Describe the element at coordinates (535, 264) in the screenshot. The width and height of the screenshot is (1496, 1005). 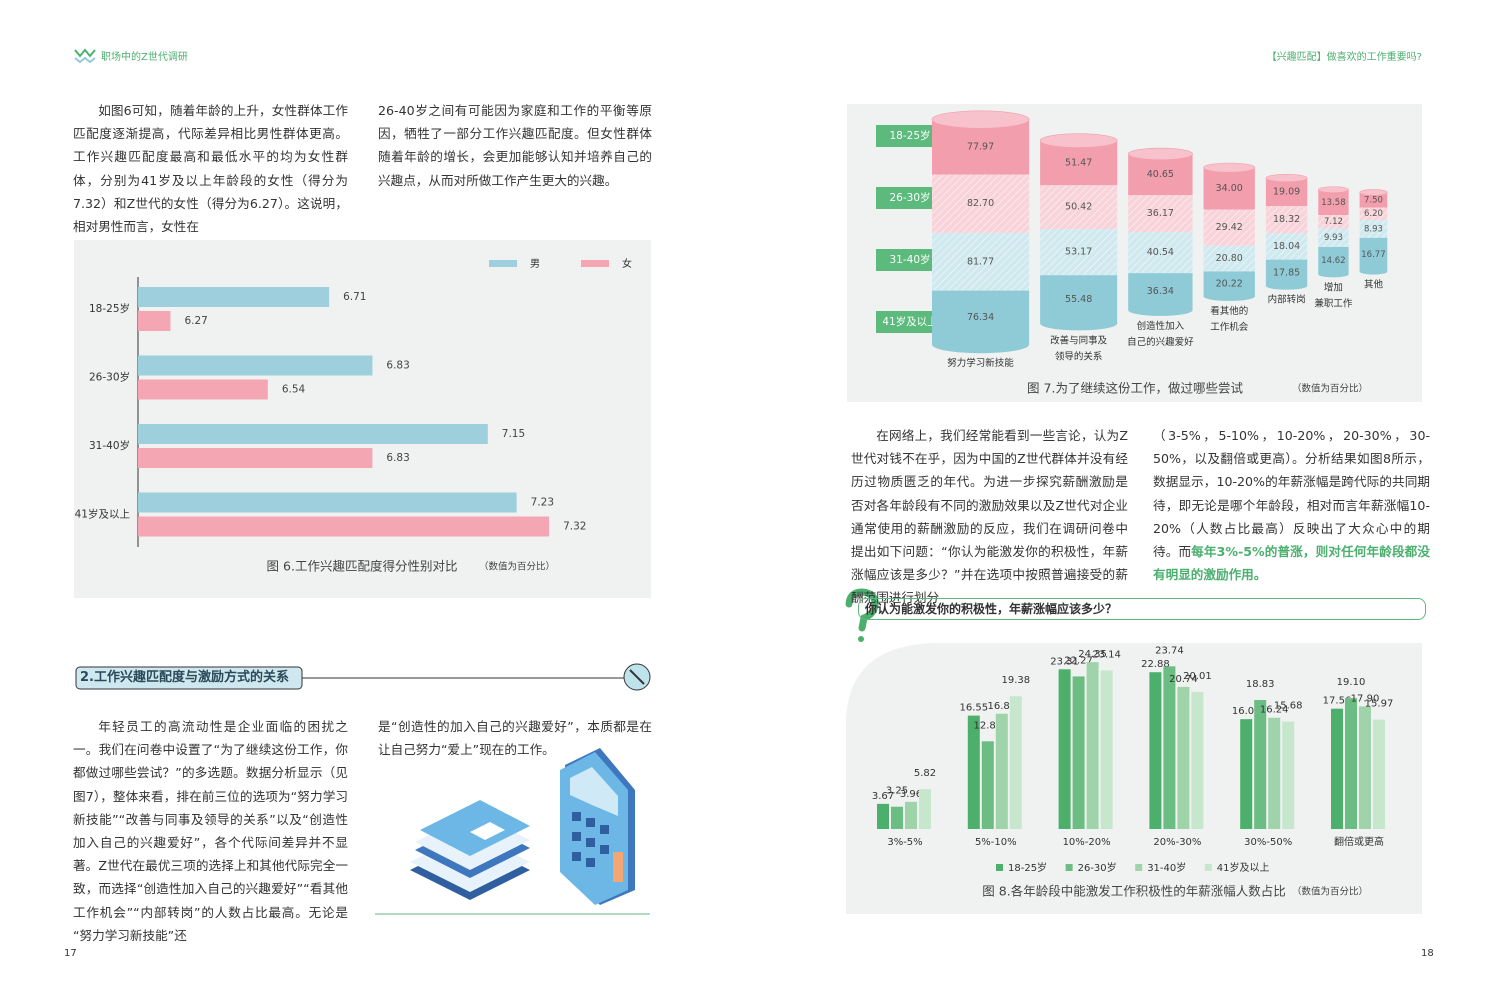
I see `legend-label: 男` at that location.